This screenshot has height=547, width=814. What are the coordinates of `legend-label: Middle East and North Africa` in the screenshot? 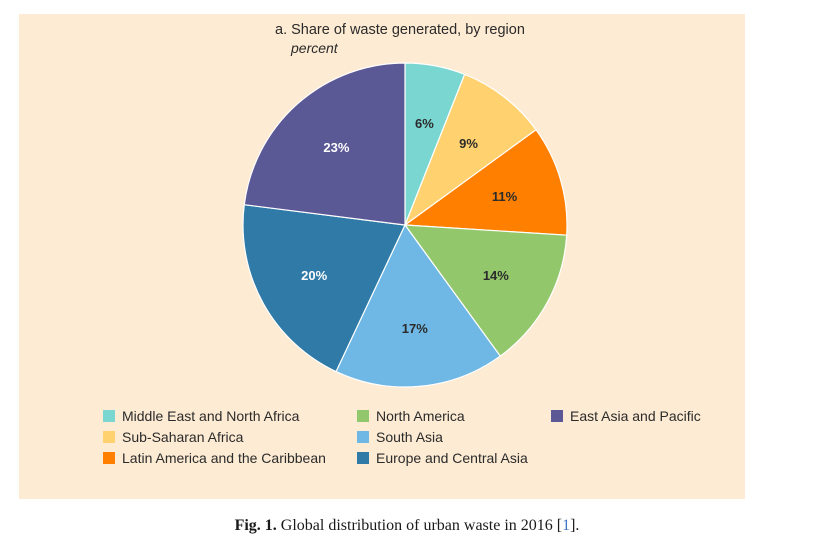 It's located at (211, 416).